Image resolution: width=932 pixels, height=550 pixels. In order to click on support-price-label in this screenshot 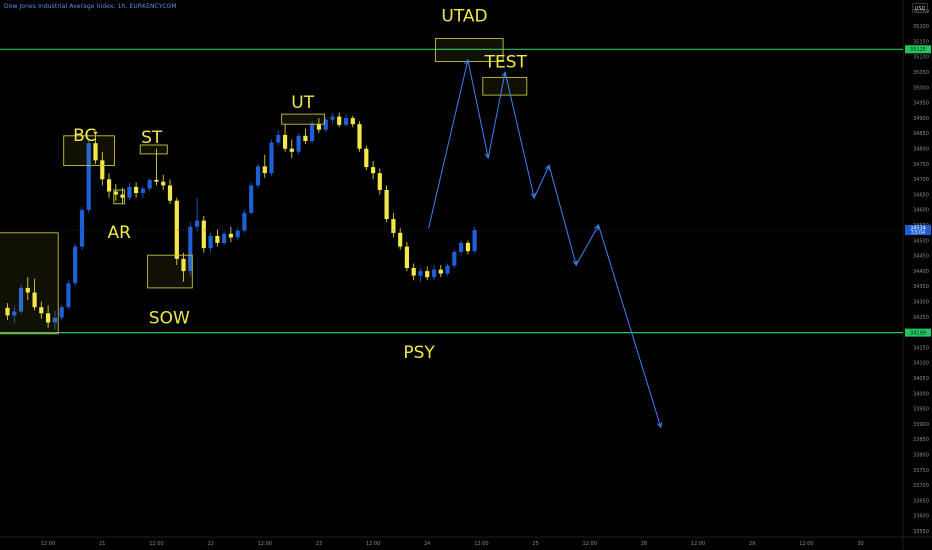, I will do `click(918, 332)`.